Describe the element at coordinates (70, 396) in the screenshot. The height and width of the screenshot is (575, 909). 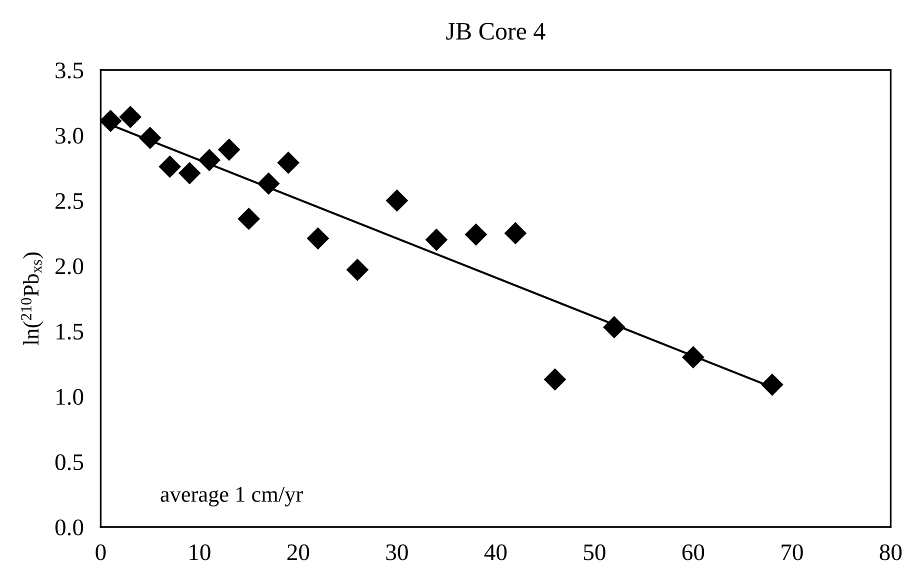
I see `y-tick-label: 1.0` at that location.